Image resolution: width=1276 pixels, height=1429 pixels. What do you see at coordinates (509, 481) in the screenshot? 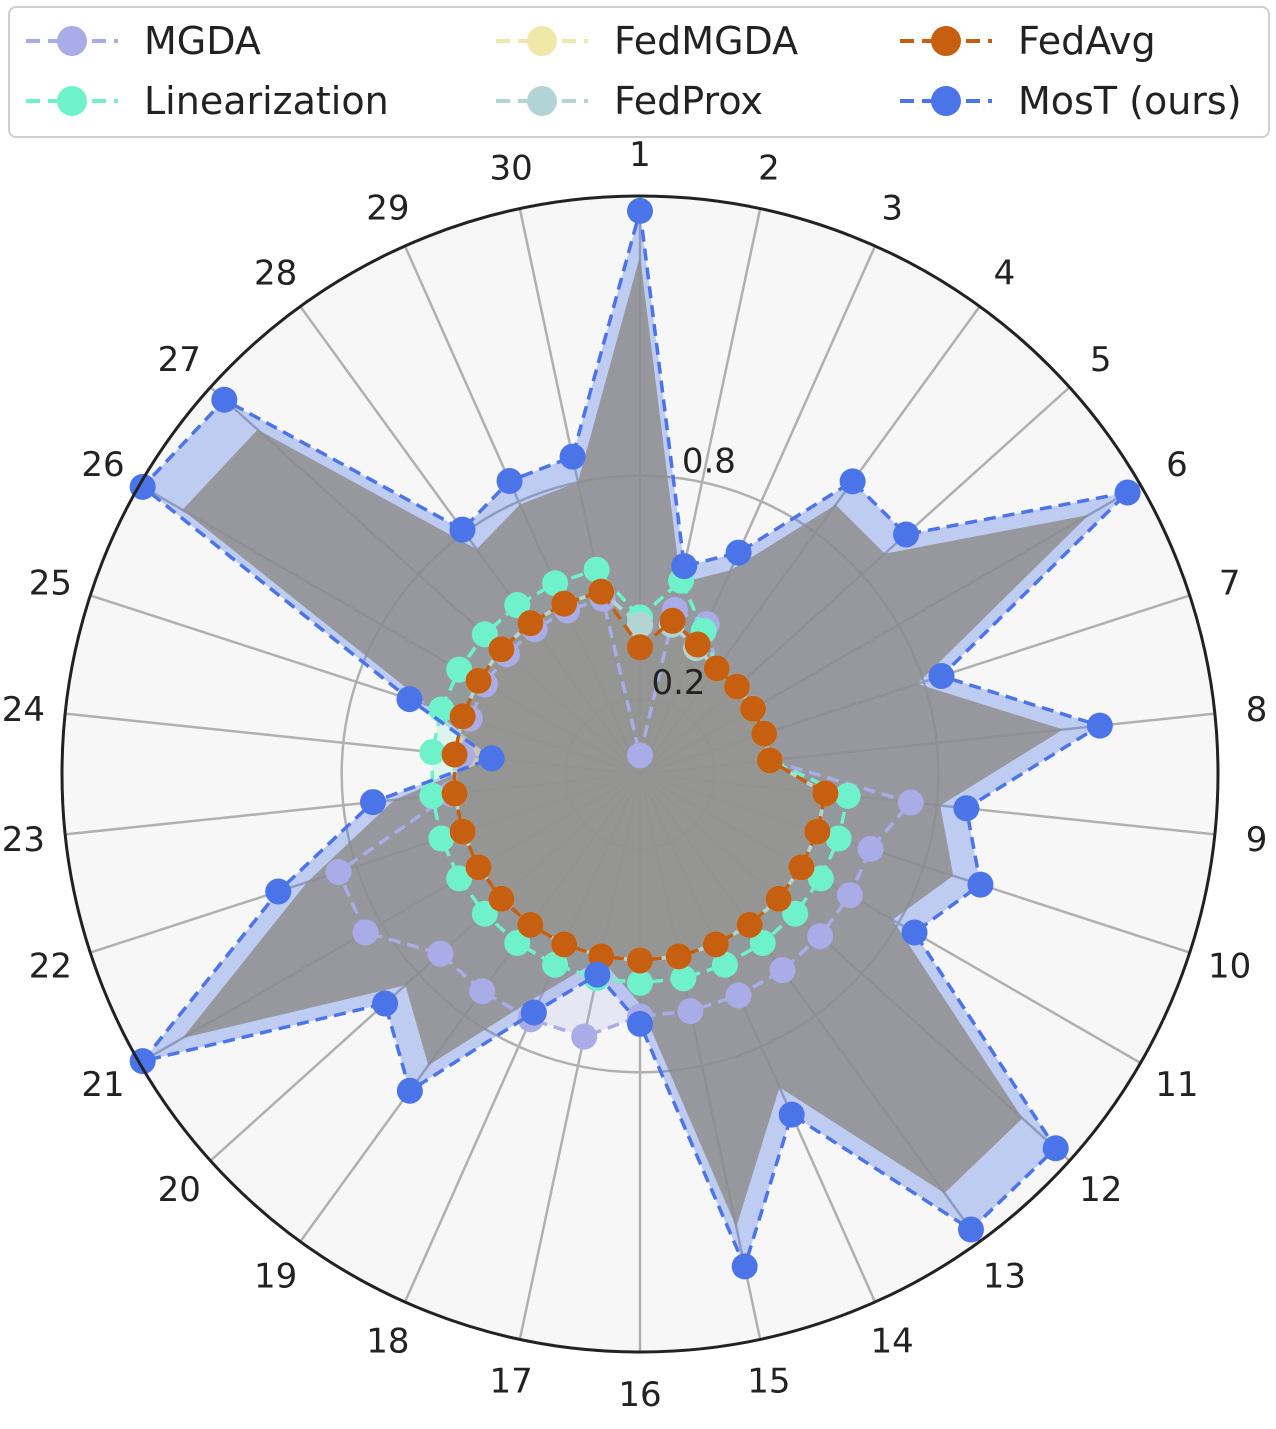
I see `point-most-ours--29` at bounding box center [509, 481].